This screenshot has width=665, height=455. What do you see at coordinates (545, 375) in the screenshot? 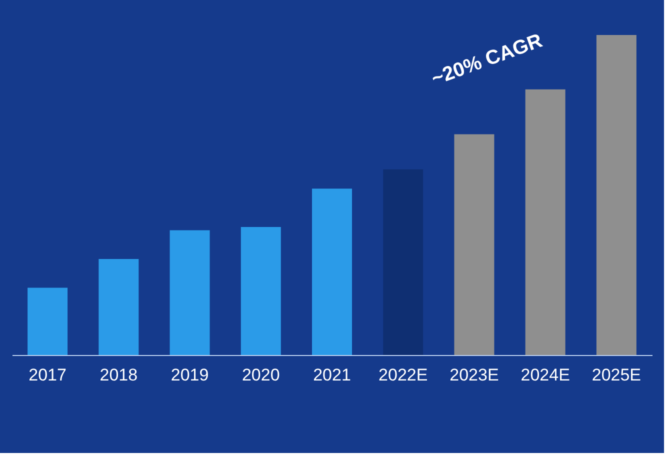
I see `x-tick-label: 2024E` at bounding box center [545, 375].